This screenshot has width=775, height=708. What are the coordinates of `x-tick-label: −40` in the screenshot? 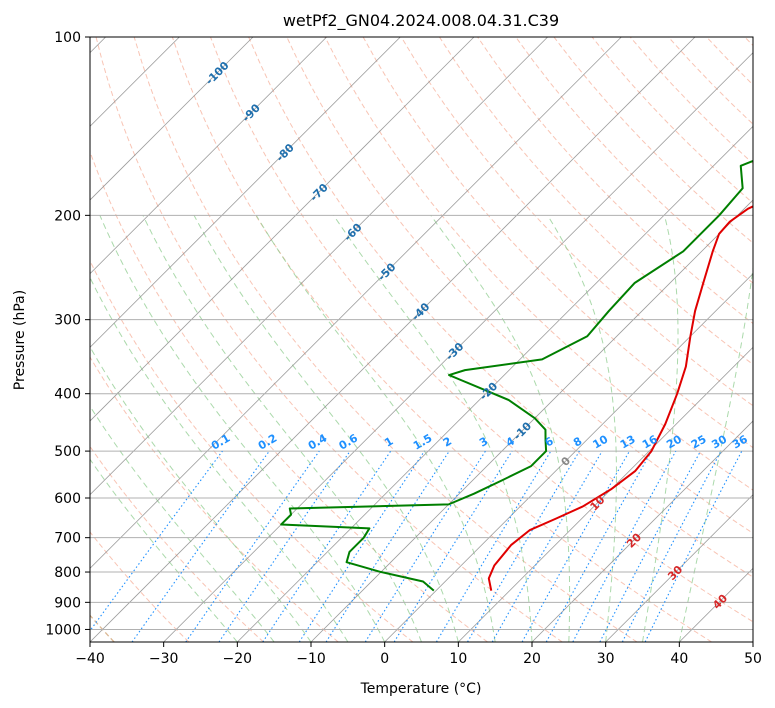 It's located at (90, 659).